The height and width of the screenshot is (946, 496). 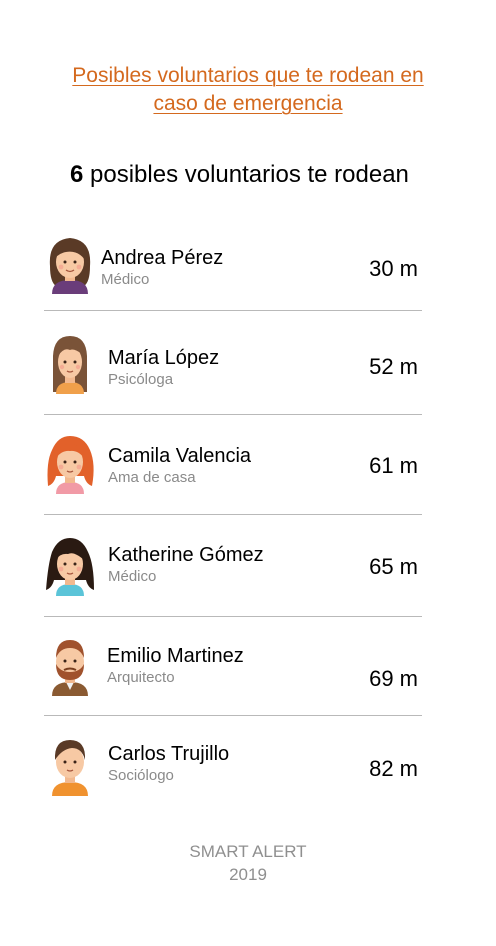 What do you see at coordinates (180, 456) in the screenshot?
I see `volunteer-name: Camila Valencia` at bounding box center [180, 456].